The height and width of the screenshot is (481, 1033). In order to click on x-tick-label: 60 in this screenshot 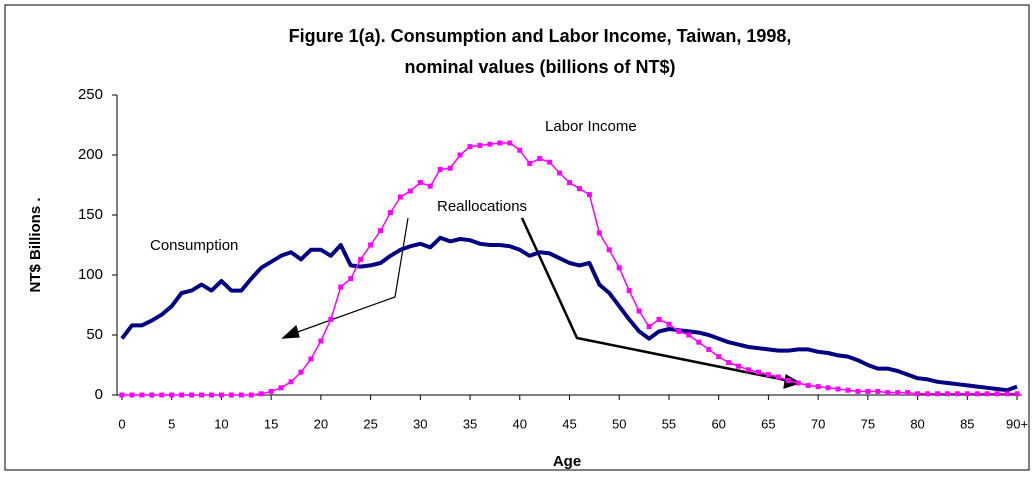, I will do `click(718, 423)`.